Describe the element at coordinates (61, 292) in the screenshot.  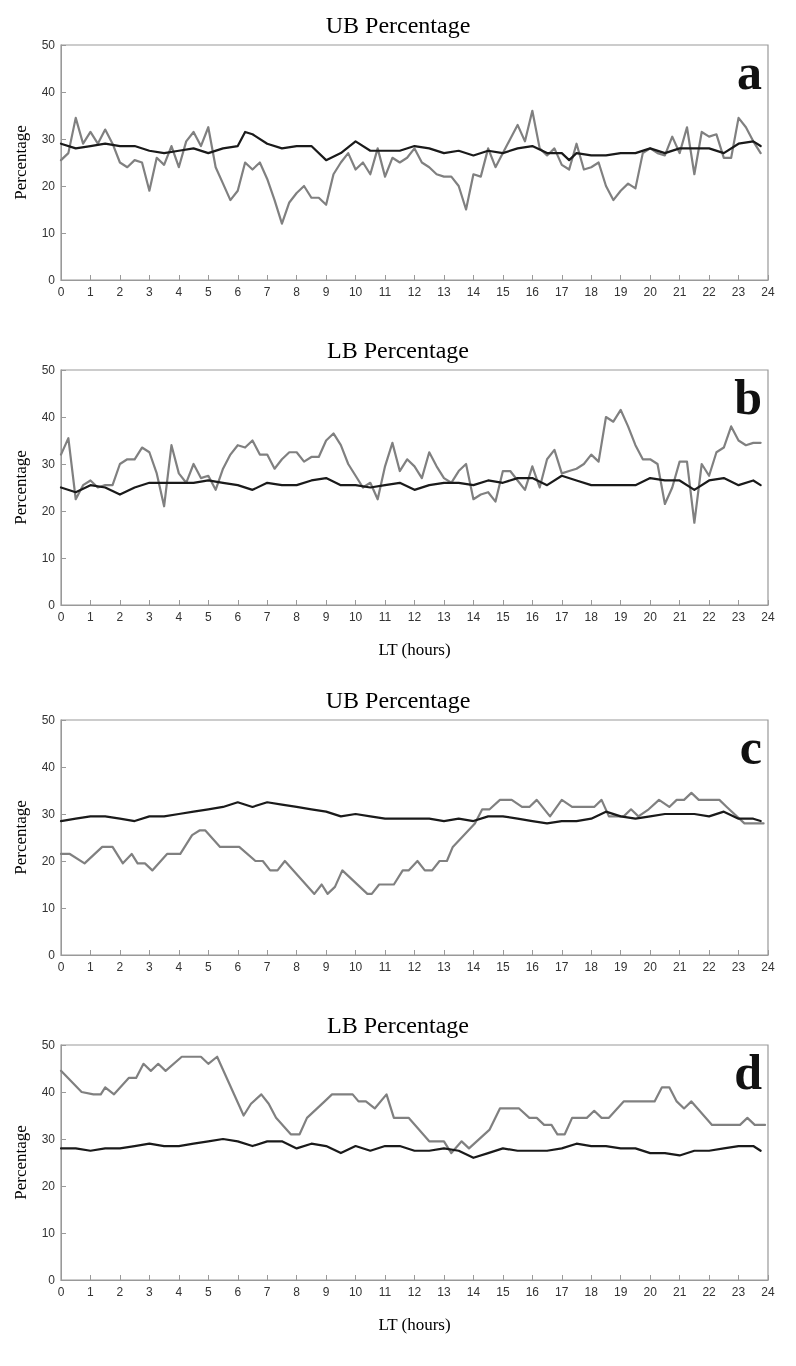
I see `x-tick-label: 0` at that location.